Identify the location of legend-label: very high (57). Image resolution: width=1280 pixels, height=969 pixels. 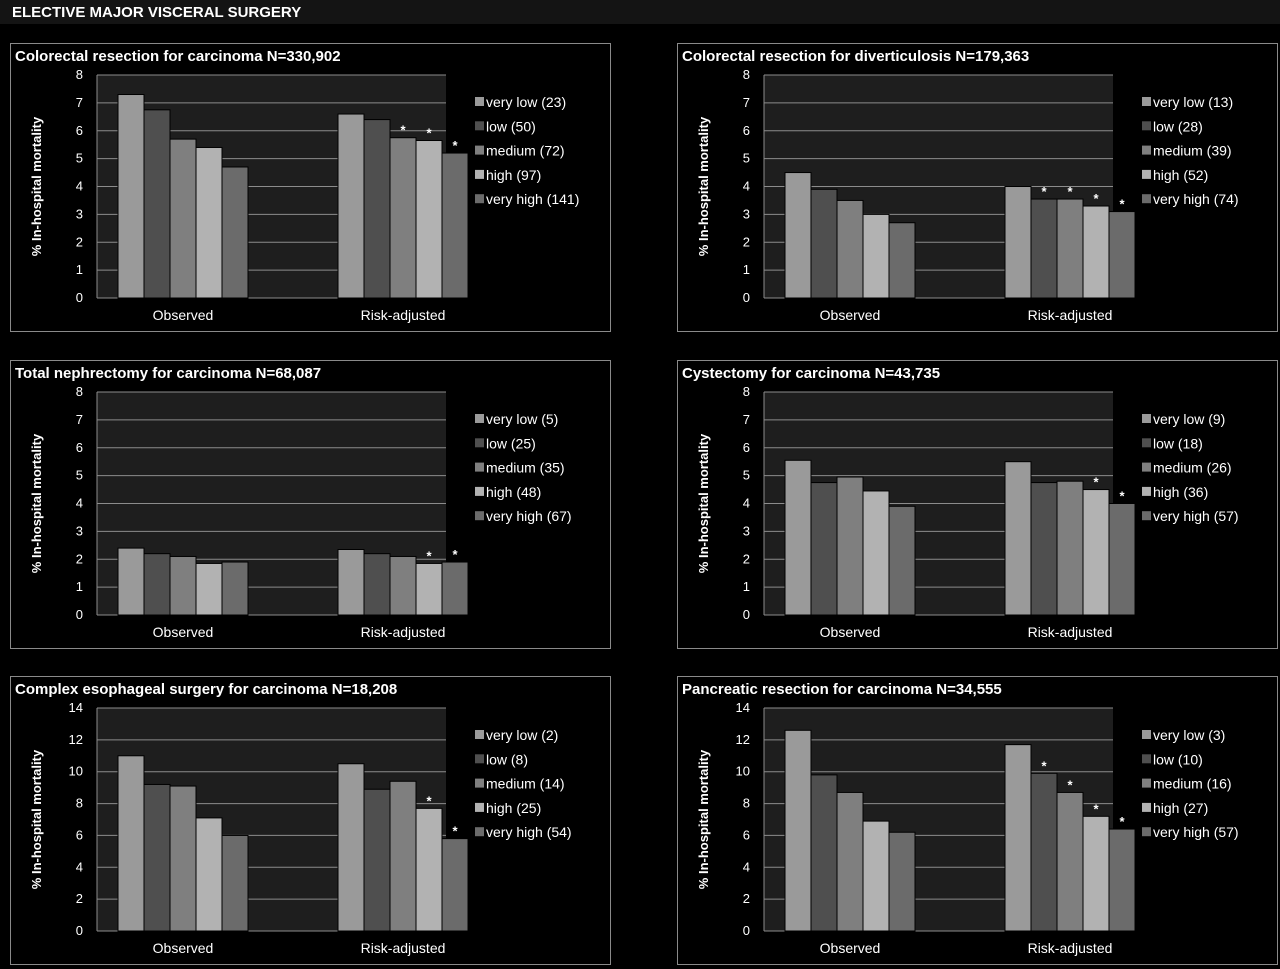
(1196, 516).